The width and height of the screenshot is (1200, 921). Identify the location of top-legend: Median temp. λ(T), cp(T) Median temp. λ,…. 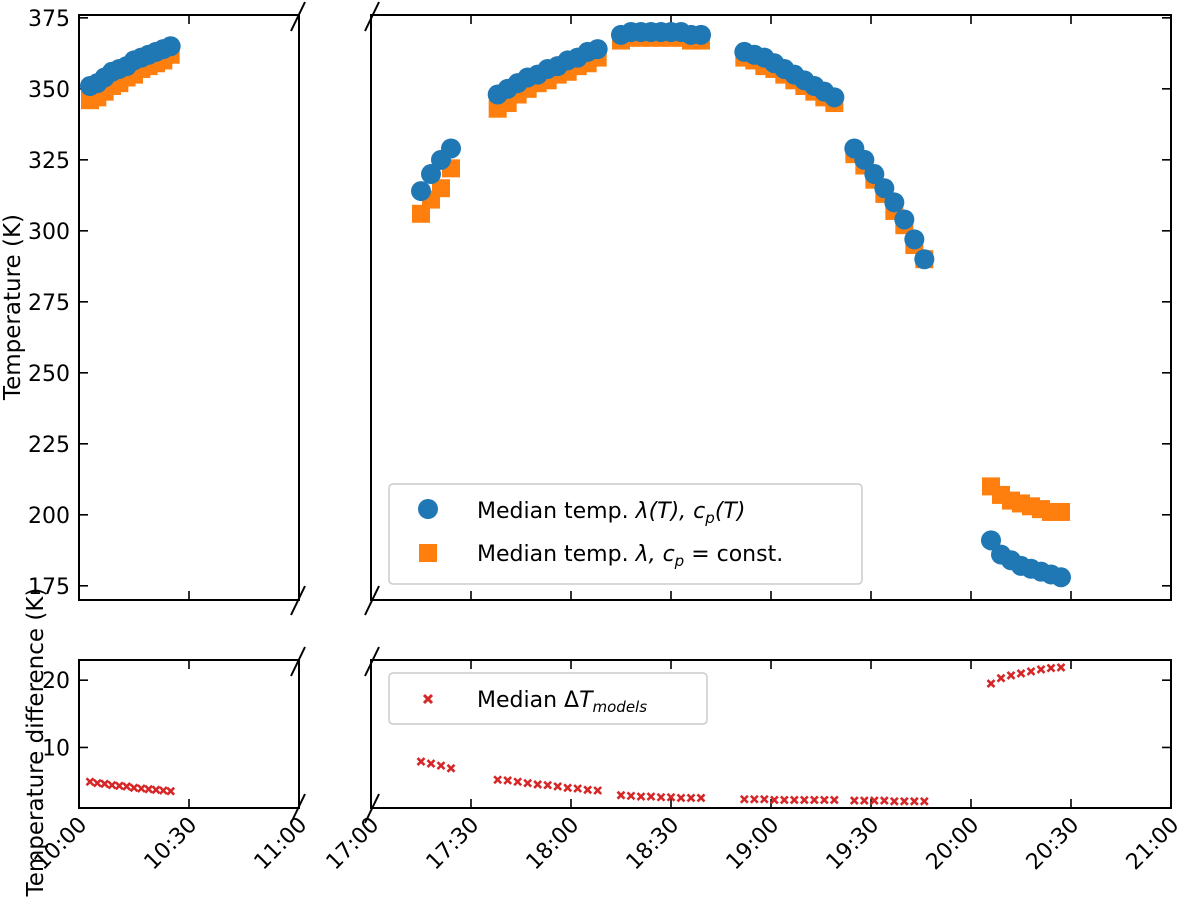
(625, 534).